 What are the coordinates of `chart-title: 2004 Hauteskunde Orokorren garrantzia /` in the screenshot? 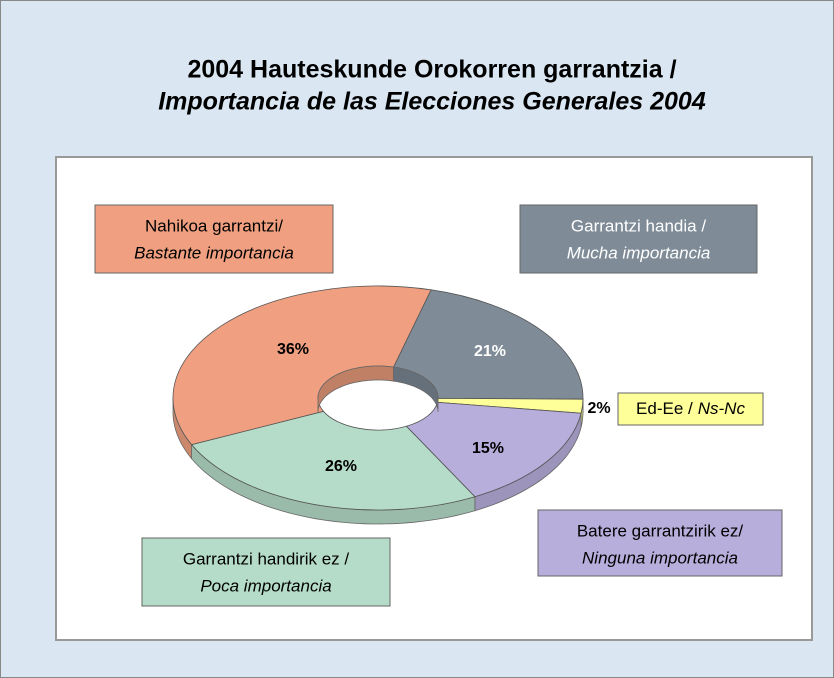 It's located at (431, 70).